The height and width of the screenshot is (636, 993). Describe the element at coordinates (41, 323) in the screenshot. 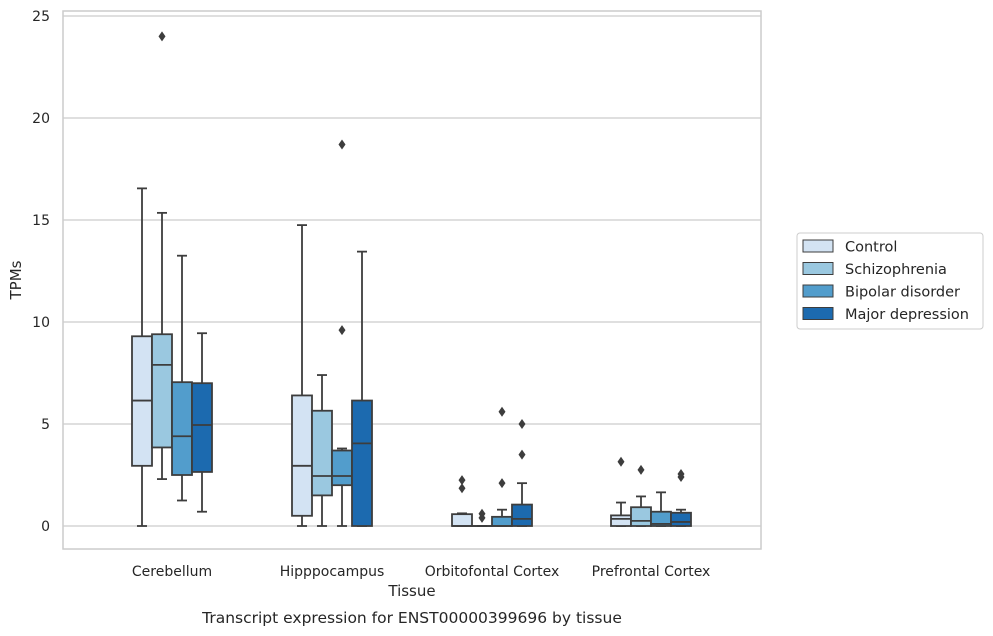

I see `y-tick-label: 10` at that location.